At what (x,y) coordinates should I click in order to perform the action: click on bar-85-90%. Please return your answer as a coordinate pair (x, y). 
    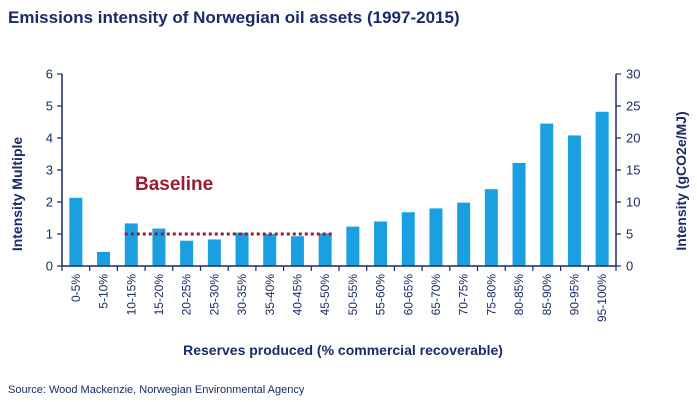
    Looking at the image, I should click on (547, 194).